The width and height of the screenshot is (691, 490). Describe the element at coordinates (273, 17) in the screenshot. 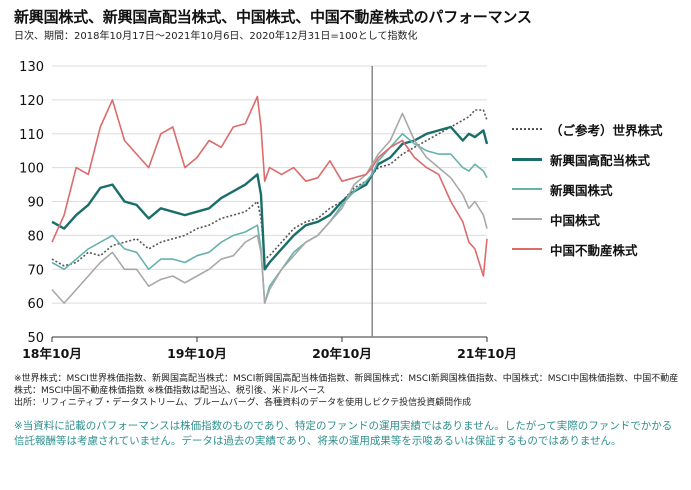

I see `chart-title: 新興国株式、新興国高配当株式、中国株式、中国不動産株式のパフォーマンス` at that location.